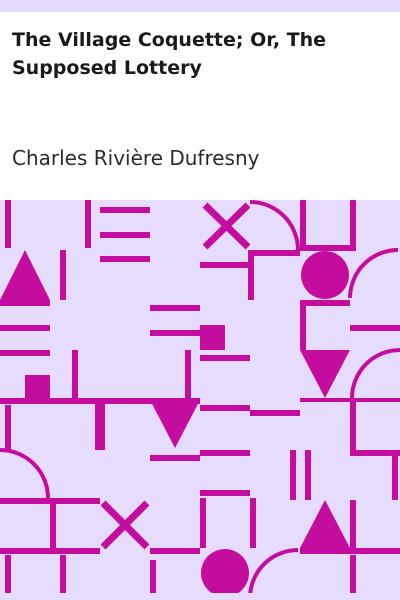 This screenshot has height=600, width=400. Describe the element at coordinates (136, 158) in the screenshot. I see `book-author: Charles Rivière Dufresny` at that location.